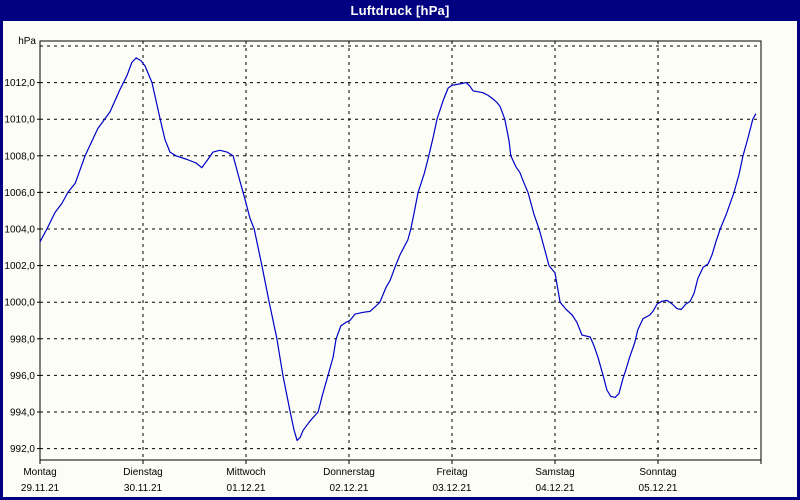 This screenshot has width=800, height=500. Describe the element at coordinates (349, 488) in the screenshot. I see `x-axis-date-label: 02.12.21` at that location.